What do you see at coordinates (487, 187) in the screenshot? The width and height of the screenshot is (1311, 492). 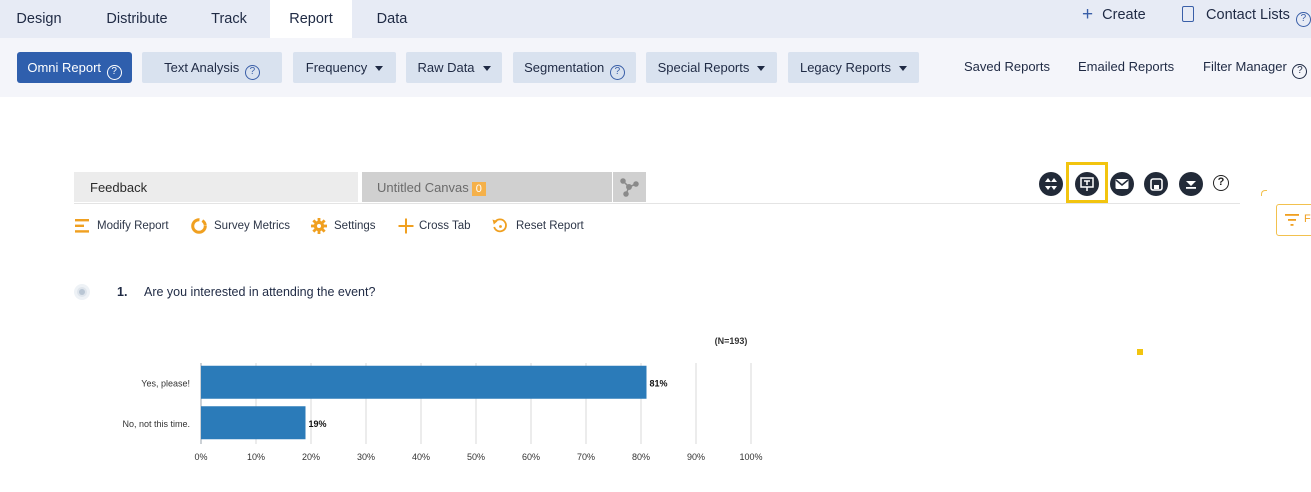 I see `canvas-tab-untitled: Untitled Canvas 0` at bounding box center [487, 187].